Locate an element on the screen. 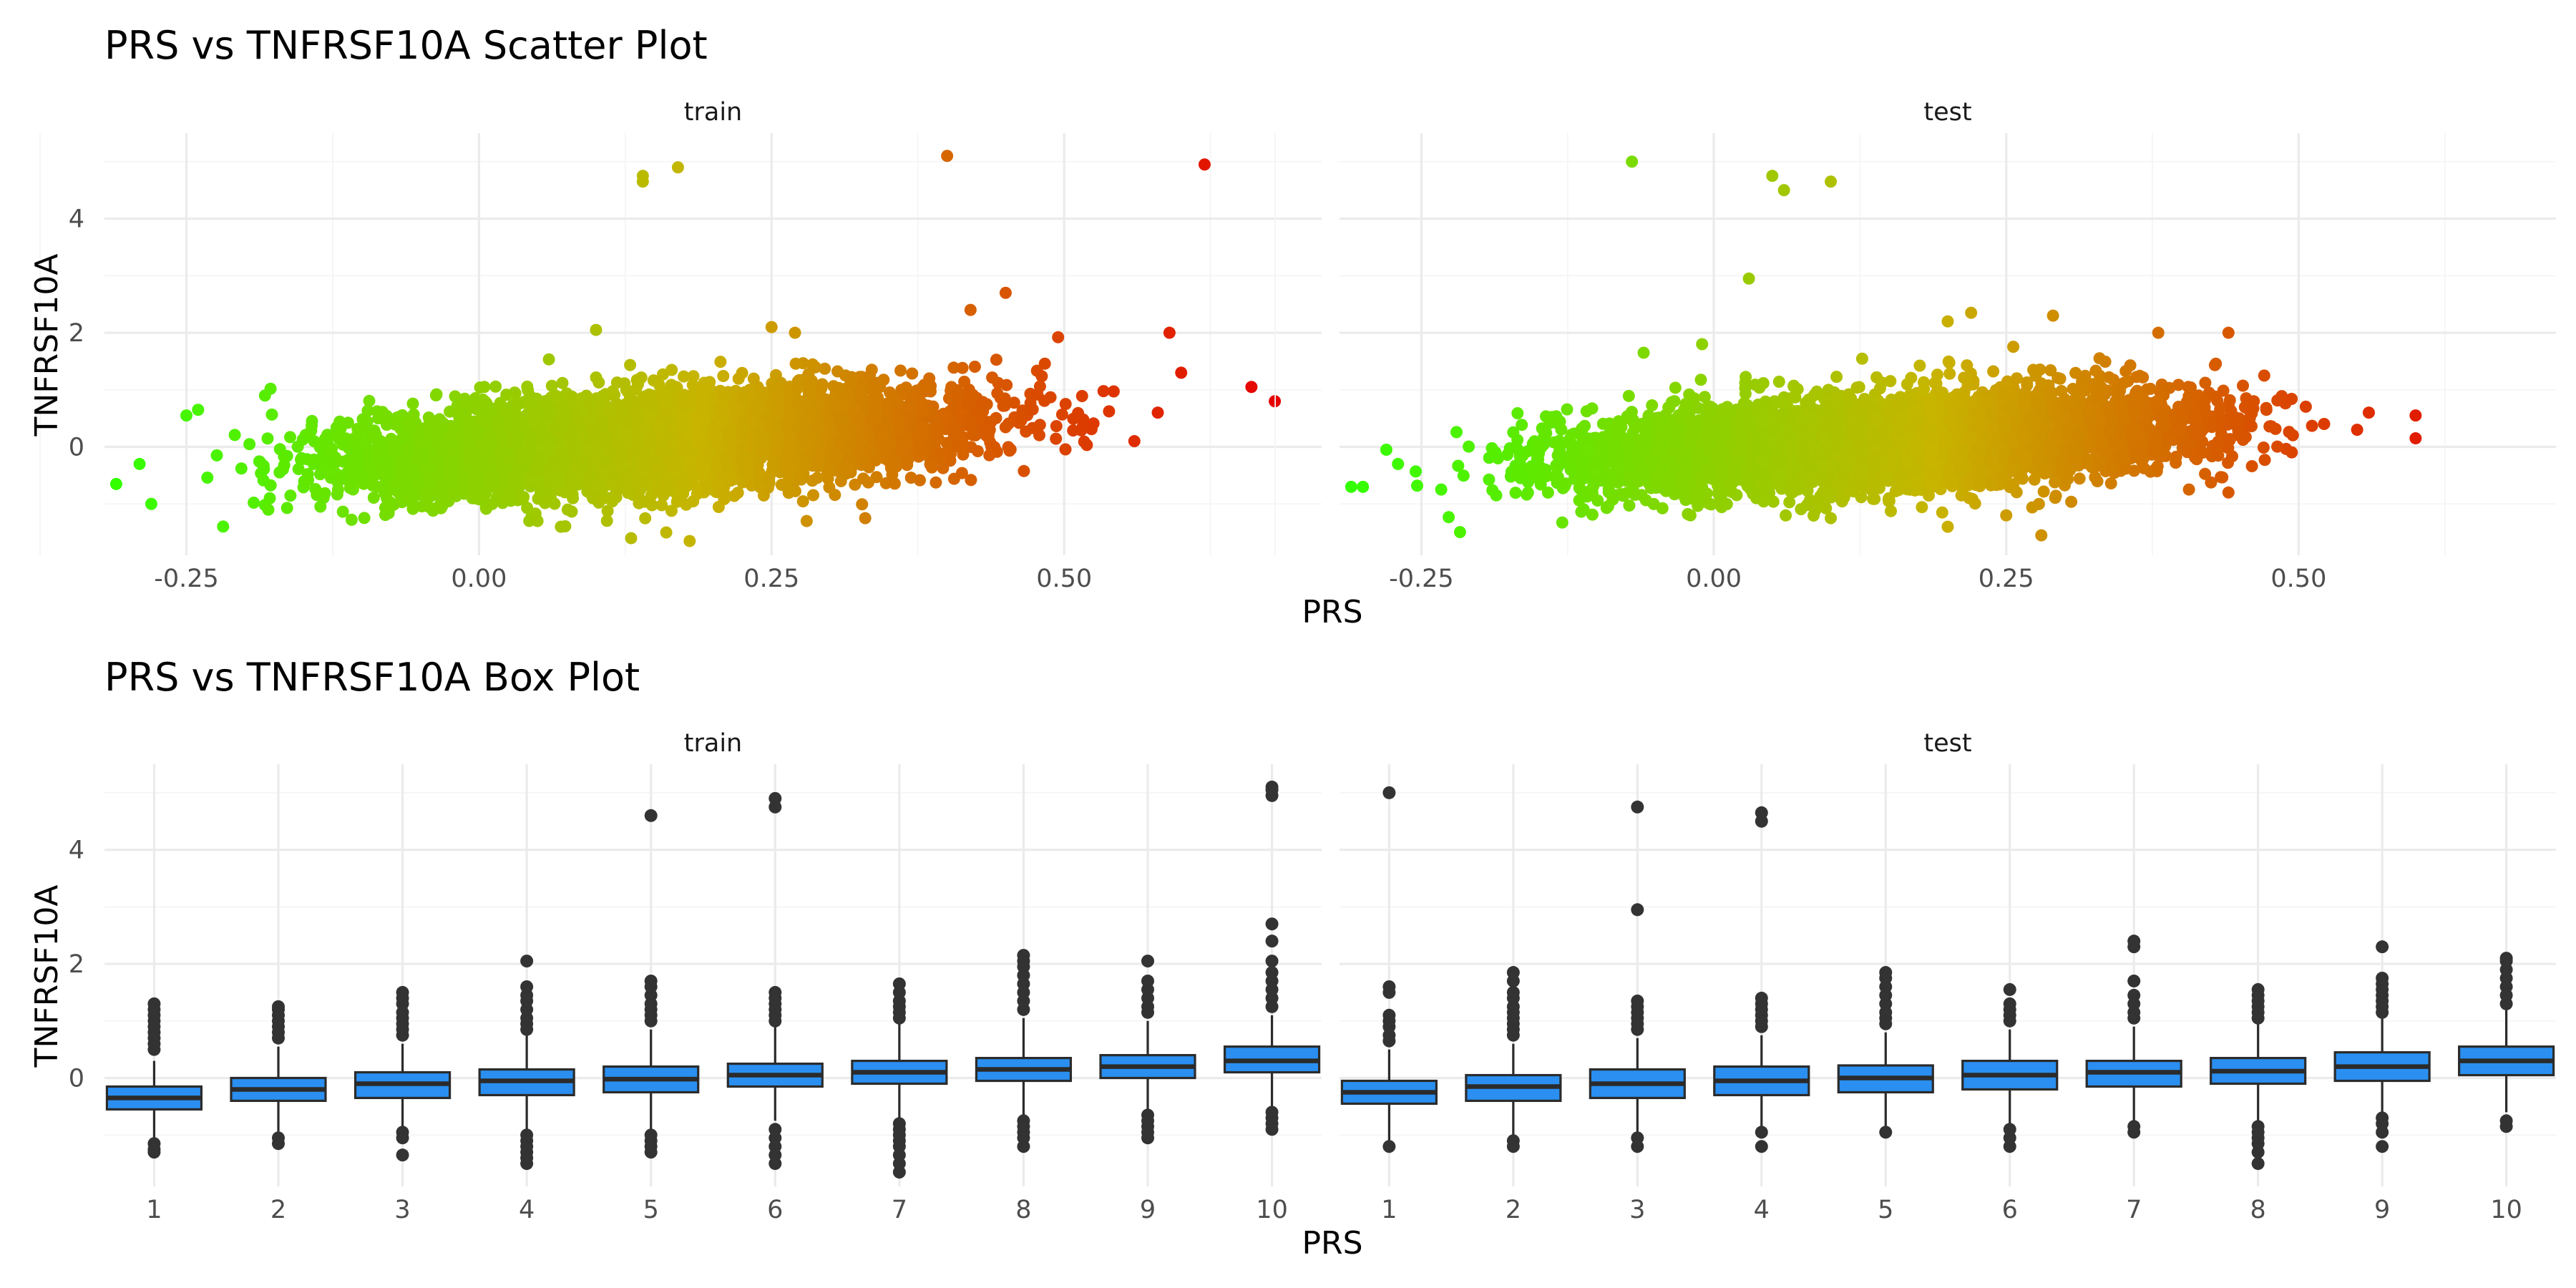  x-tick-label: 0.25 is located at coordinates (771, 579).